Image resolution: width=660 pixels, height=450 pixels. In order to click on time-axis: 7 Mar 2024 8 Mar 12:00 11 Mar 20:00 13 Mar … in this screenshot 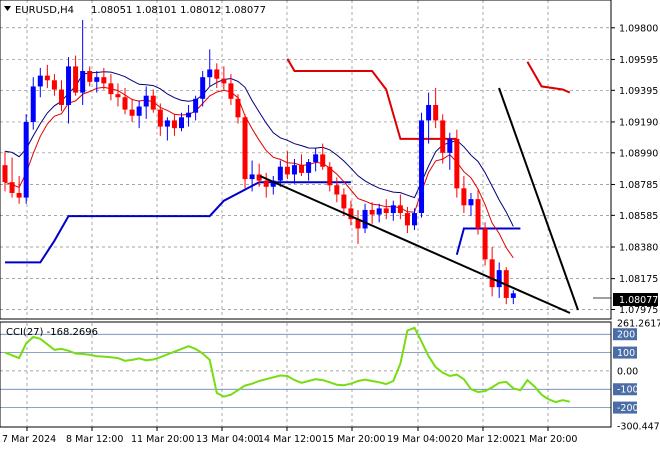, I will do `click(289, 436)`.